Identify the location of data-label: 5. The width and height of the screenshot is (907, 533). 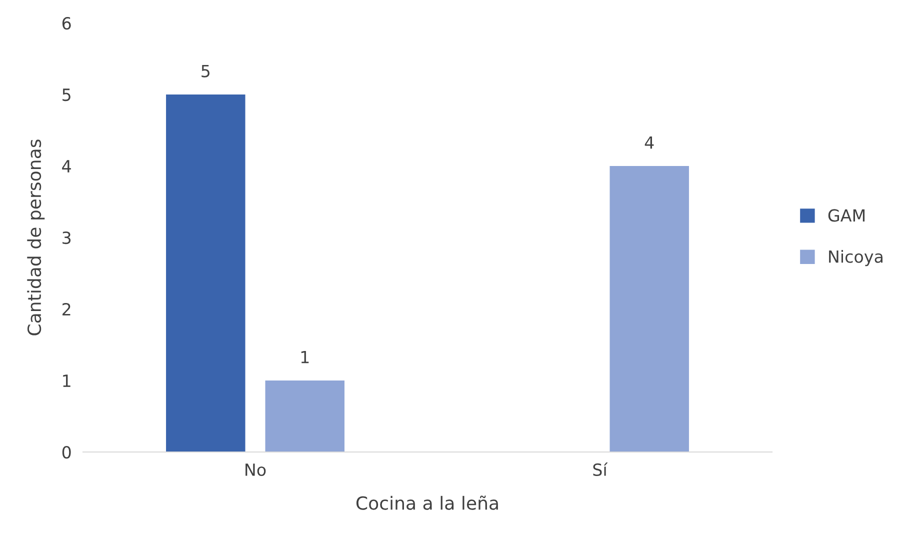
(206, 71).